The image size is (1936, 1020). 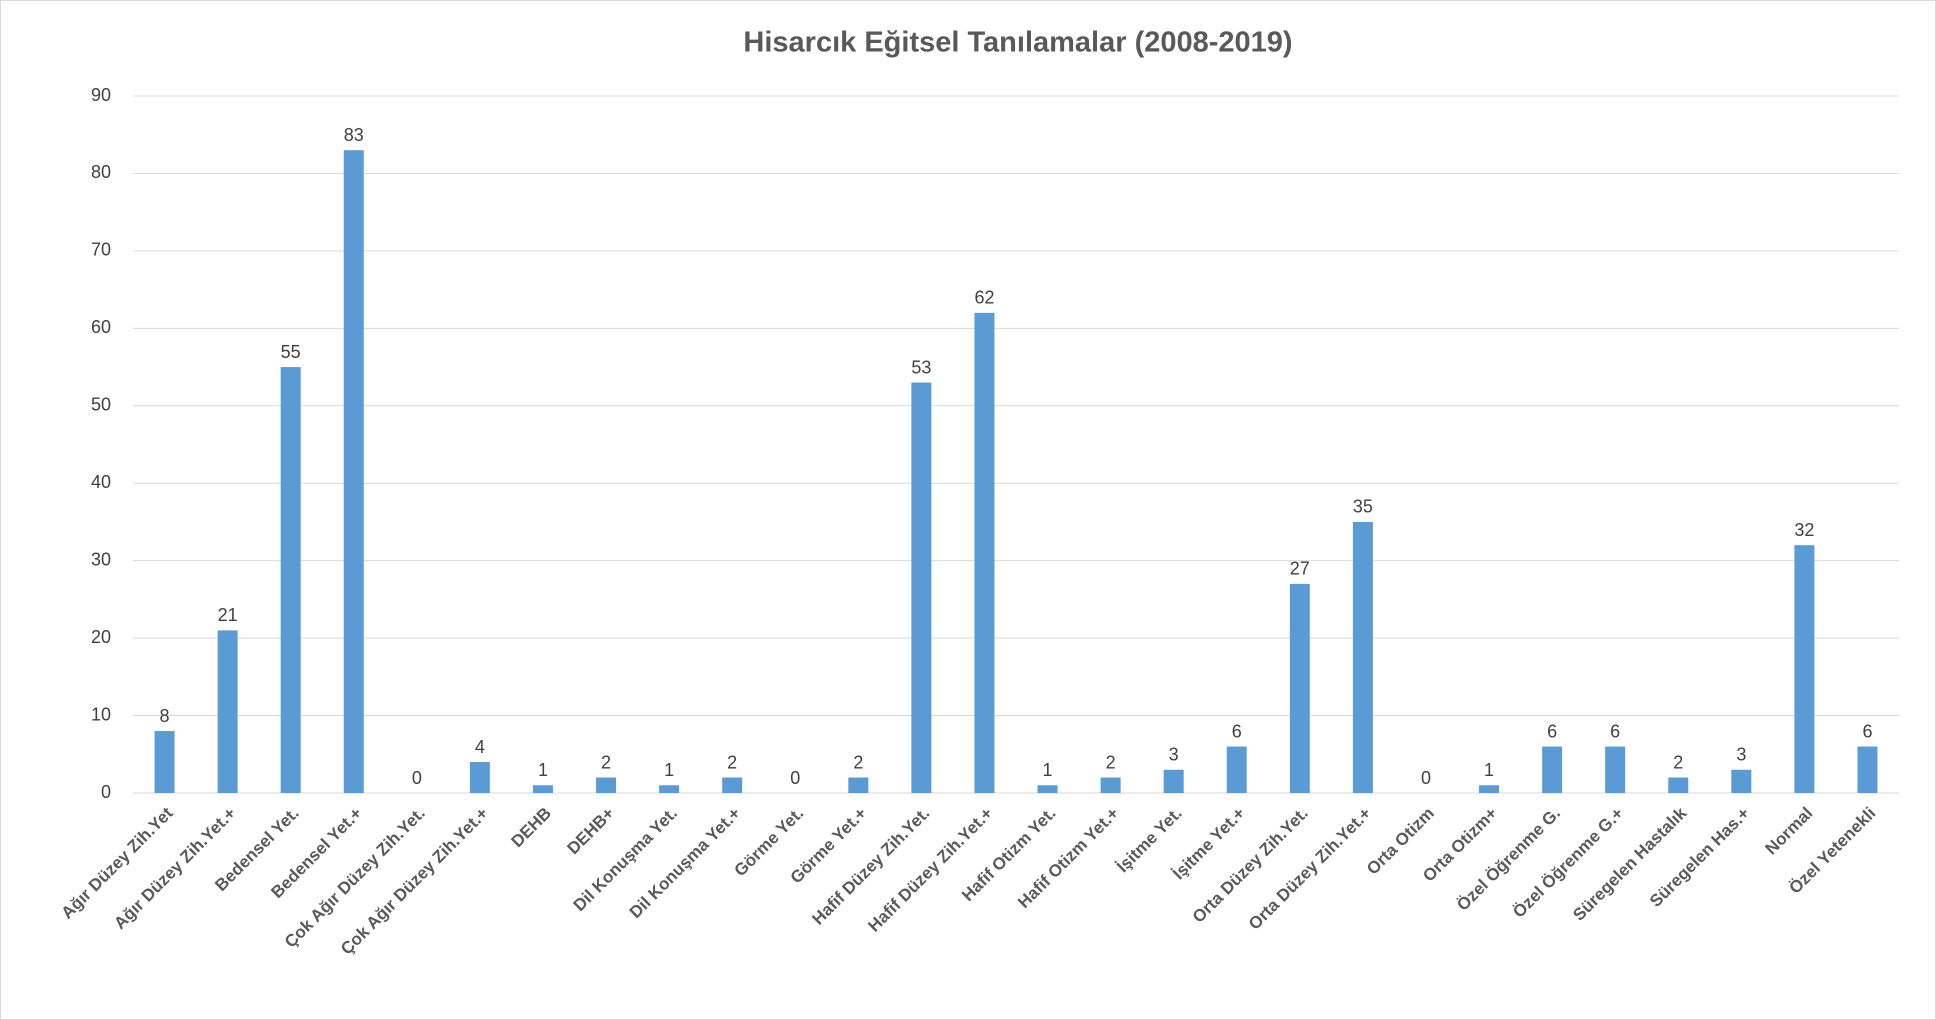 I want to click on y-tick-label: 90, so click(x=101, y=95).